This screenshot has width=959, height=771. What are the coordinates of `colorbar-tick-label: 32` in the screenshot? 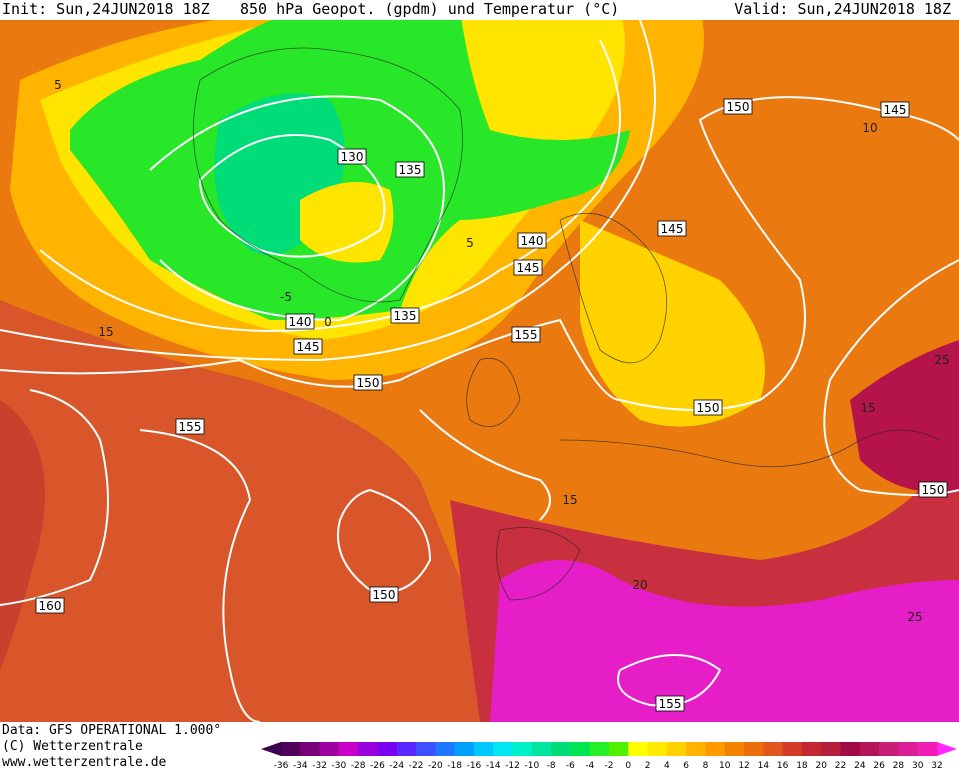 It's located at (936, 765).